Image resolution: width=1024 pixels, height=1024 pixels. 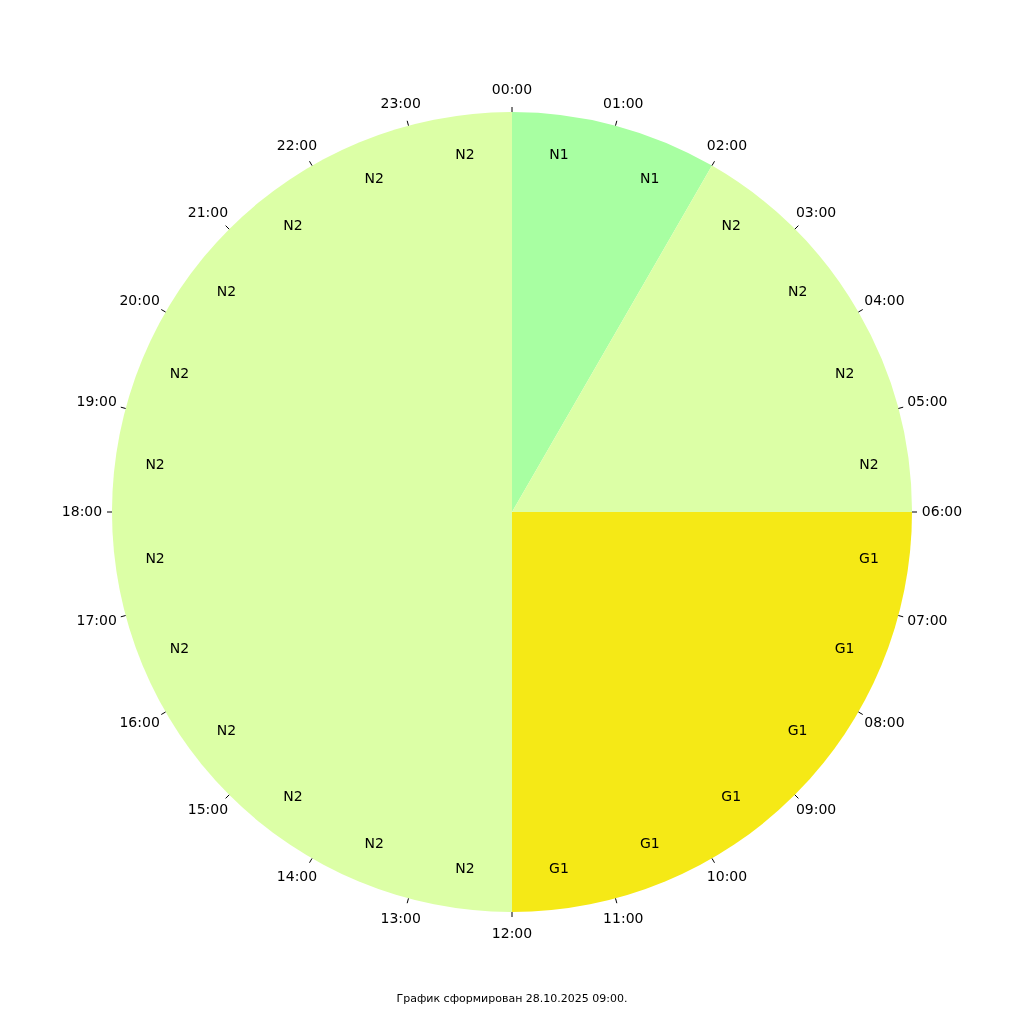 What do you see at coordinates (82, 510) in the screenshot?
I see `text: 18:00` at bounding box center [82, 510].